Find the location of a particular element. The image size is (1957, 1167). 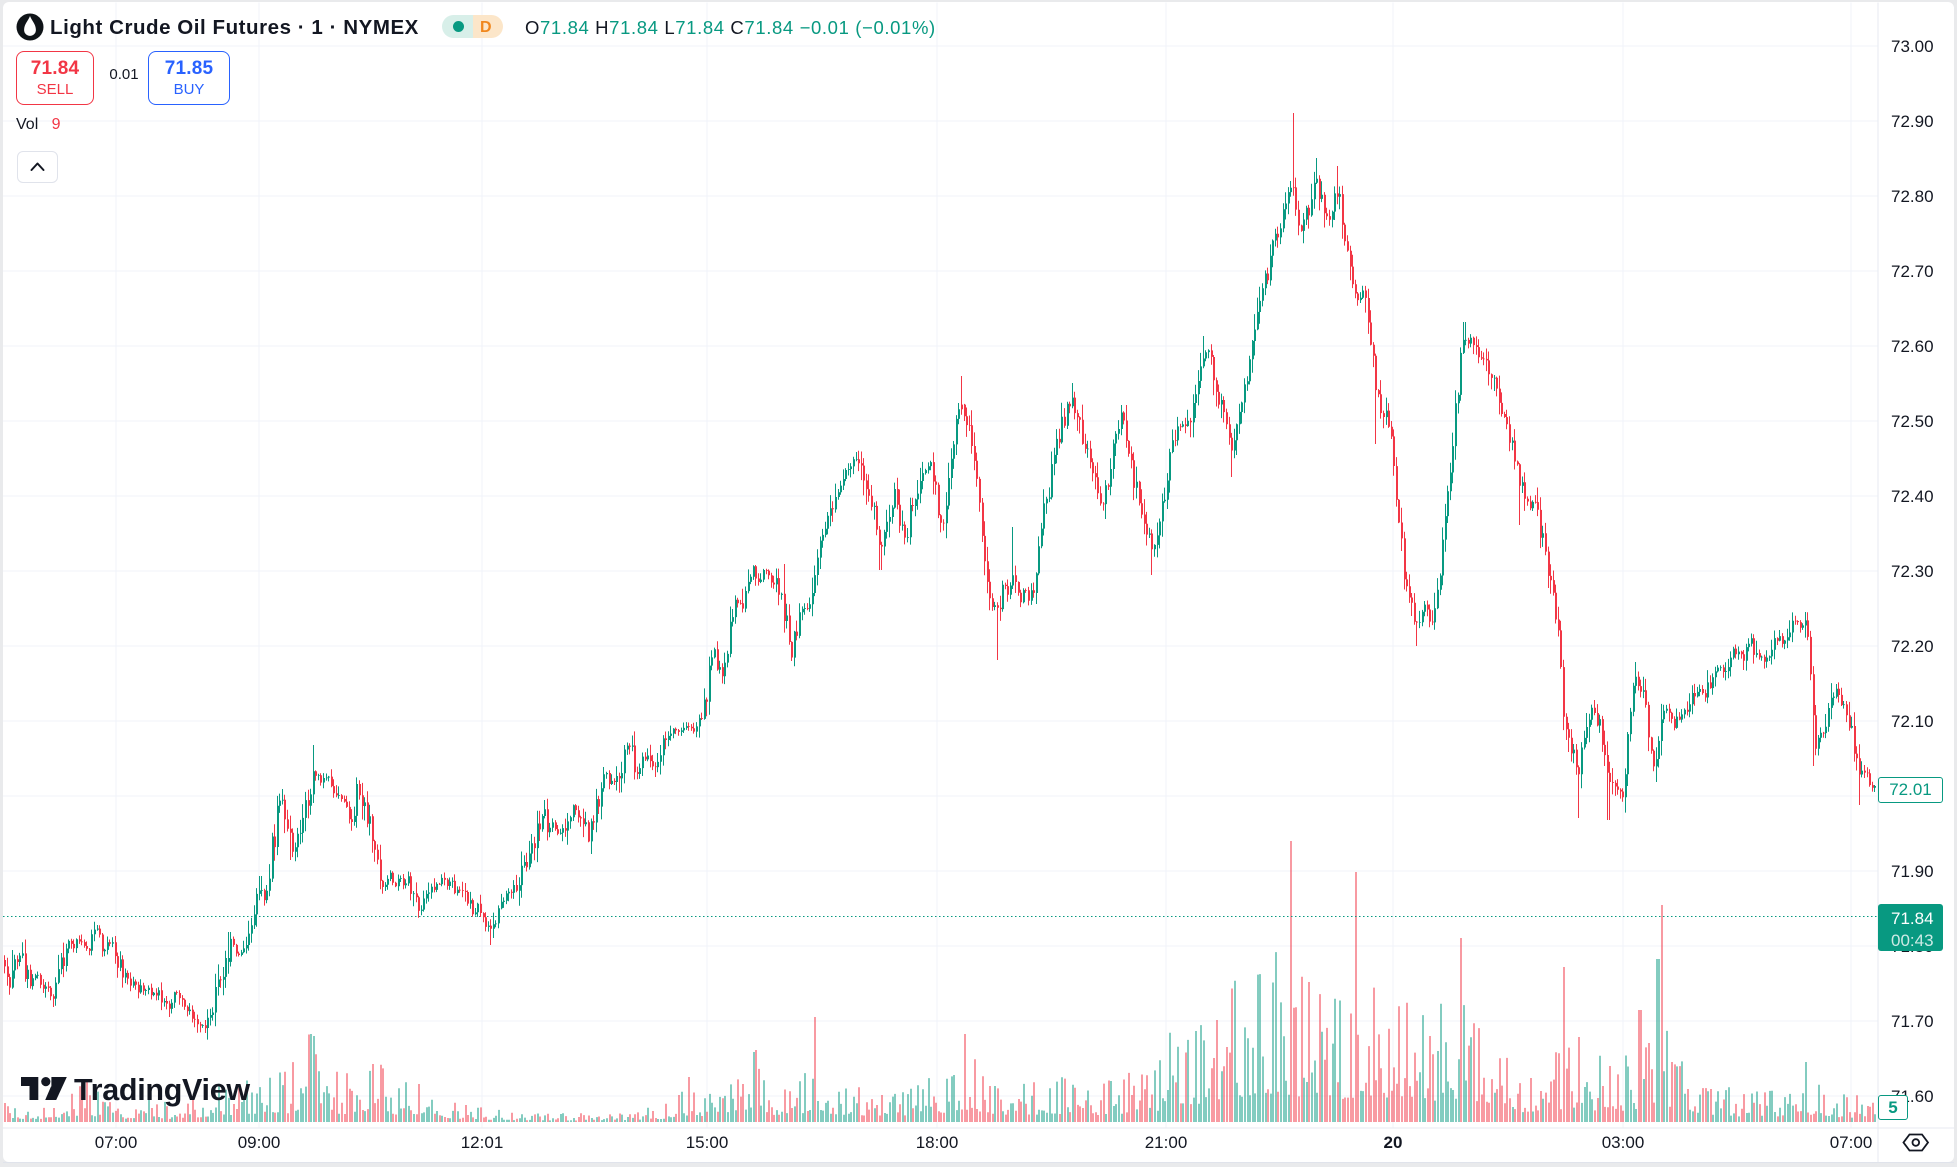

svg-text: TradingView is located at coordinates (162, 1090).